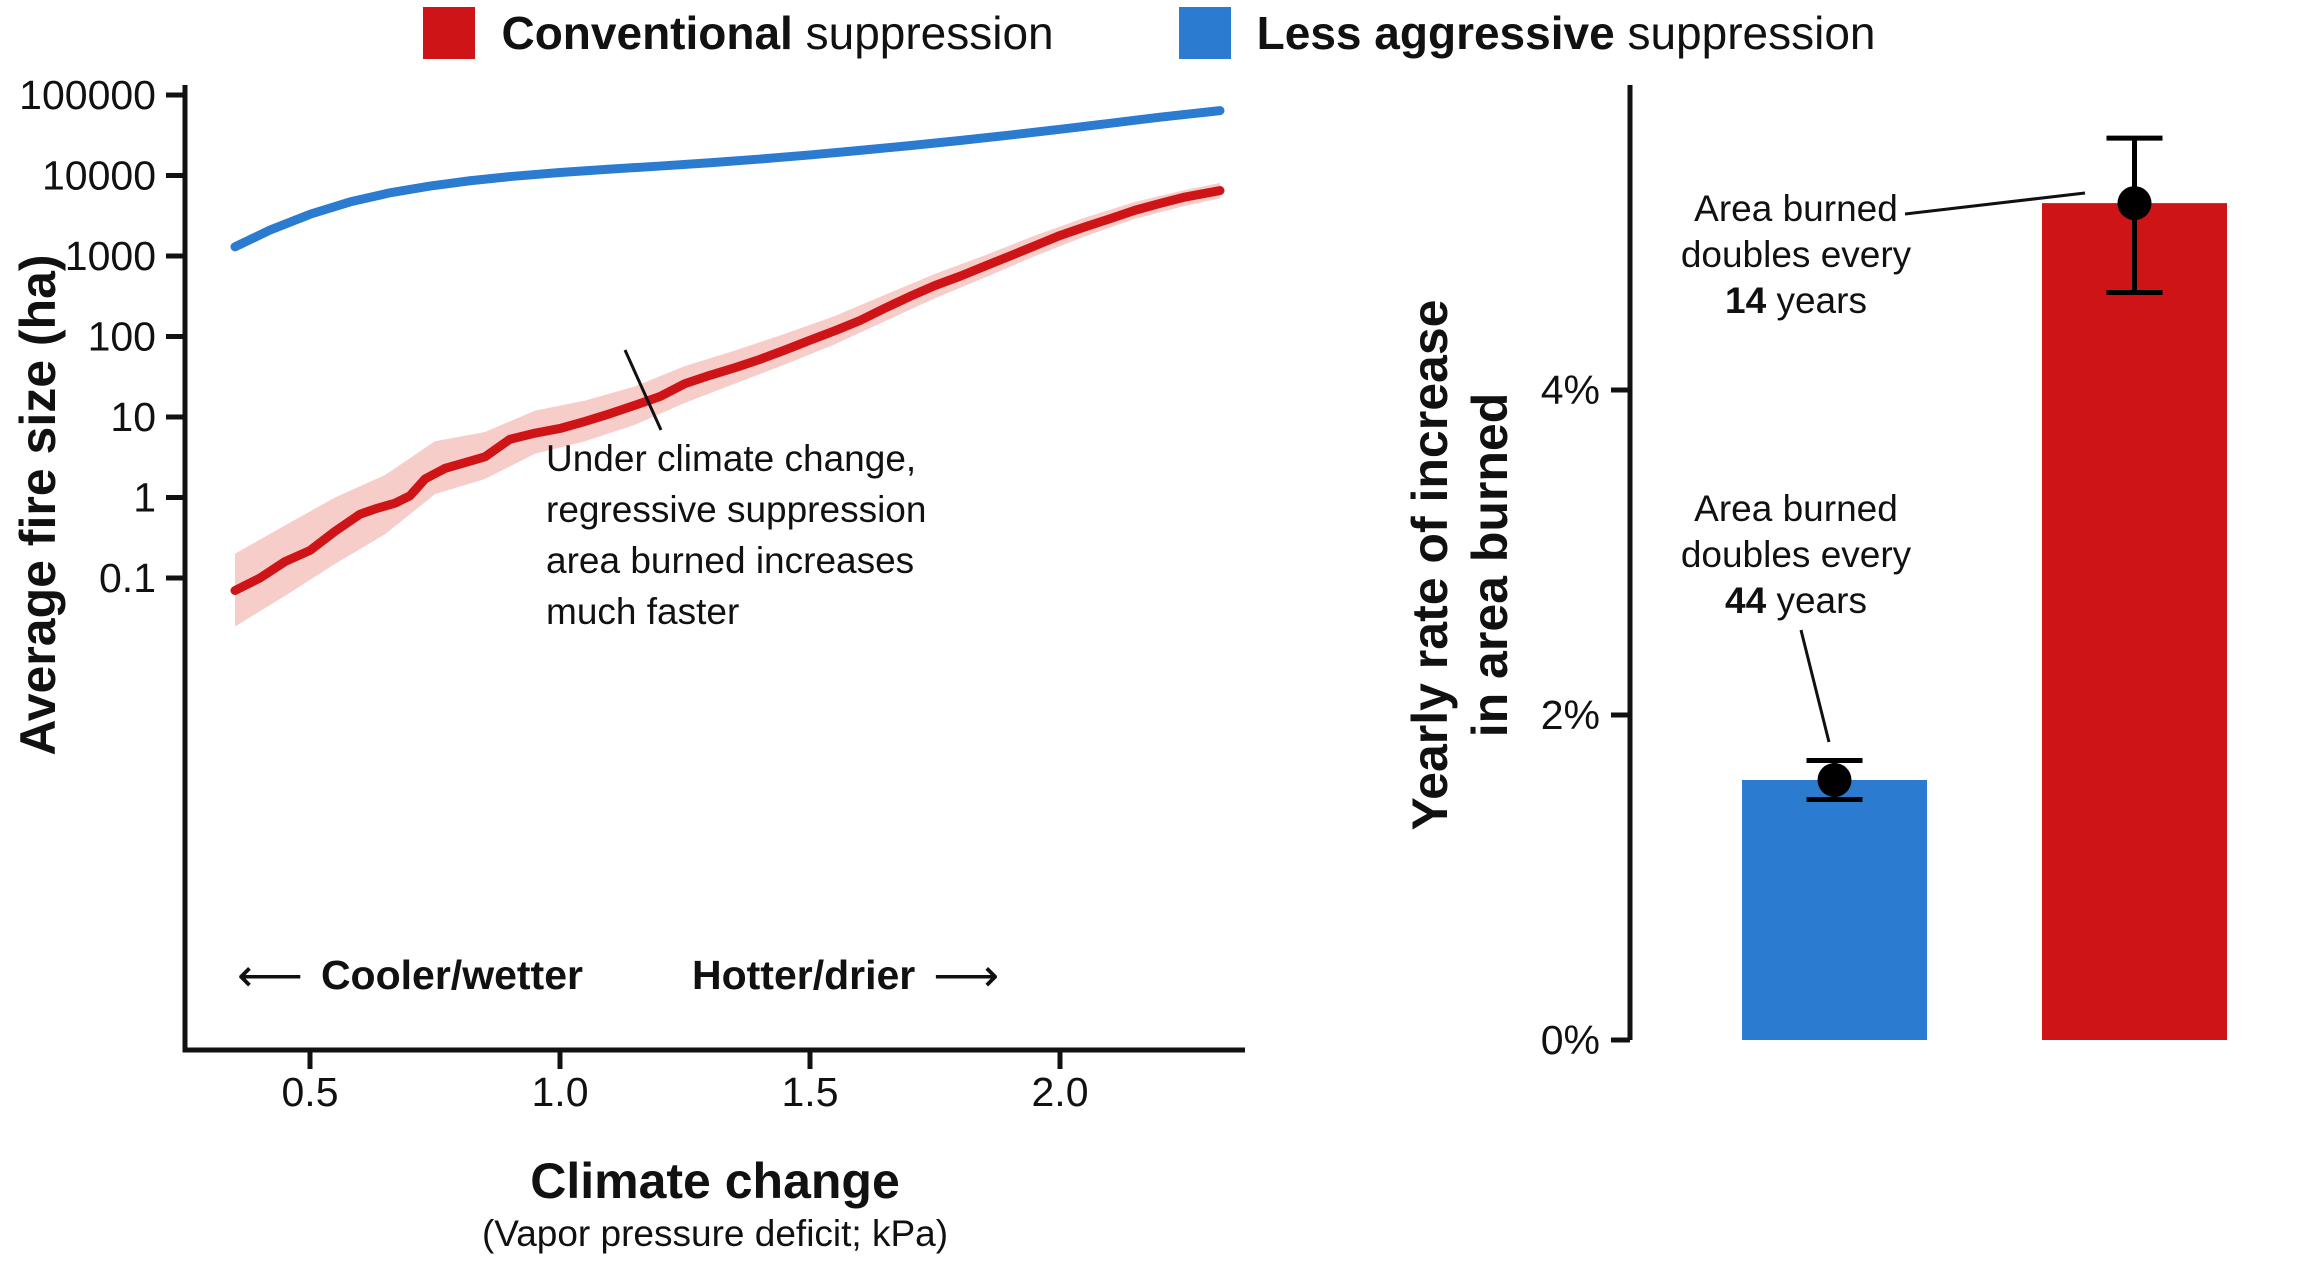 The height and width of the screenshot is (1266, 2299). Describe the element at coordinates (99, 176) in the screenshot. I see `fire-y-tick-label: 10000` at that location.